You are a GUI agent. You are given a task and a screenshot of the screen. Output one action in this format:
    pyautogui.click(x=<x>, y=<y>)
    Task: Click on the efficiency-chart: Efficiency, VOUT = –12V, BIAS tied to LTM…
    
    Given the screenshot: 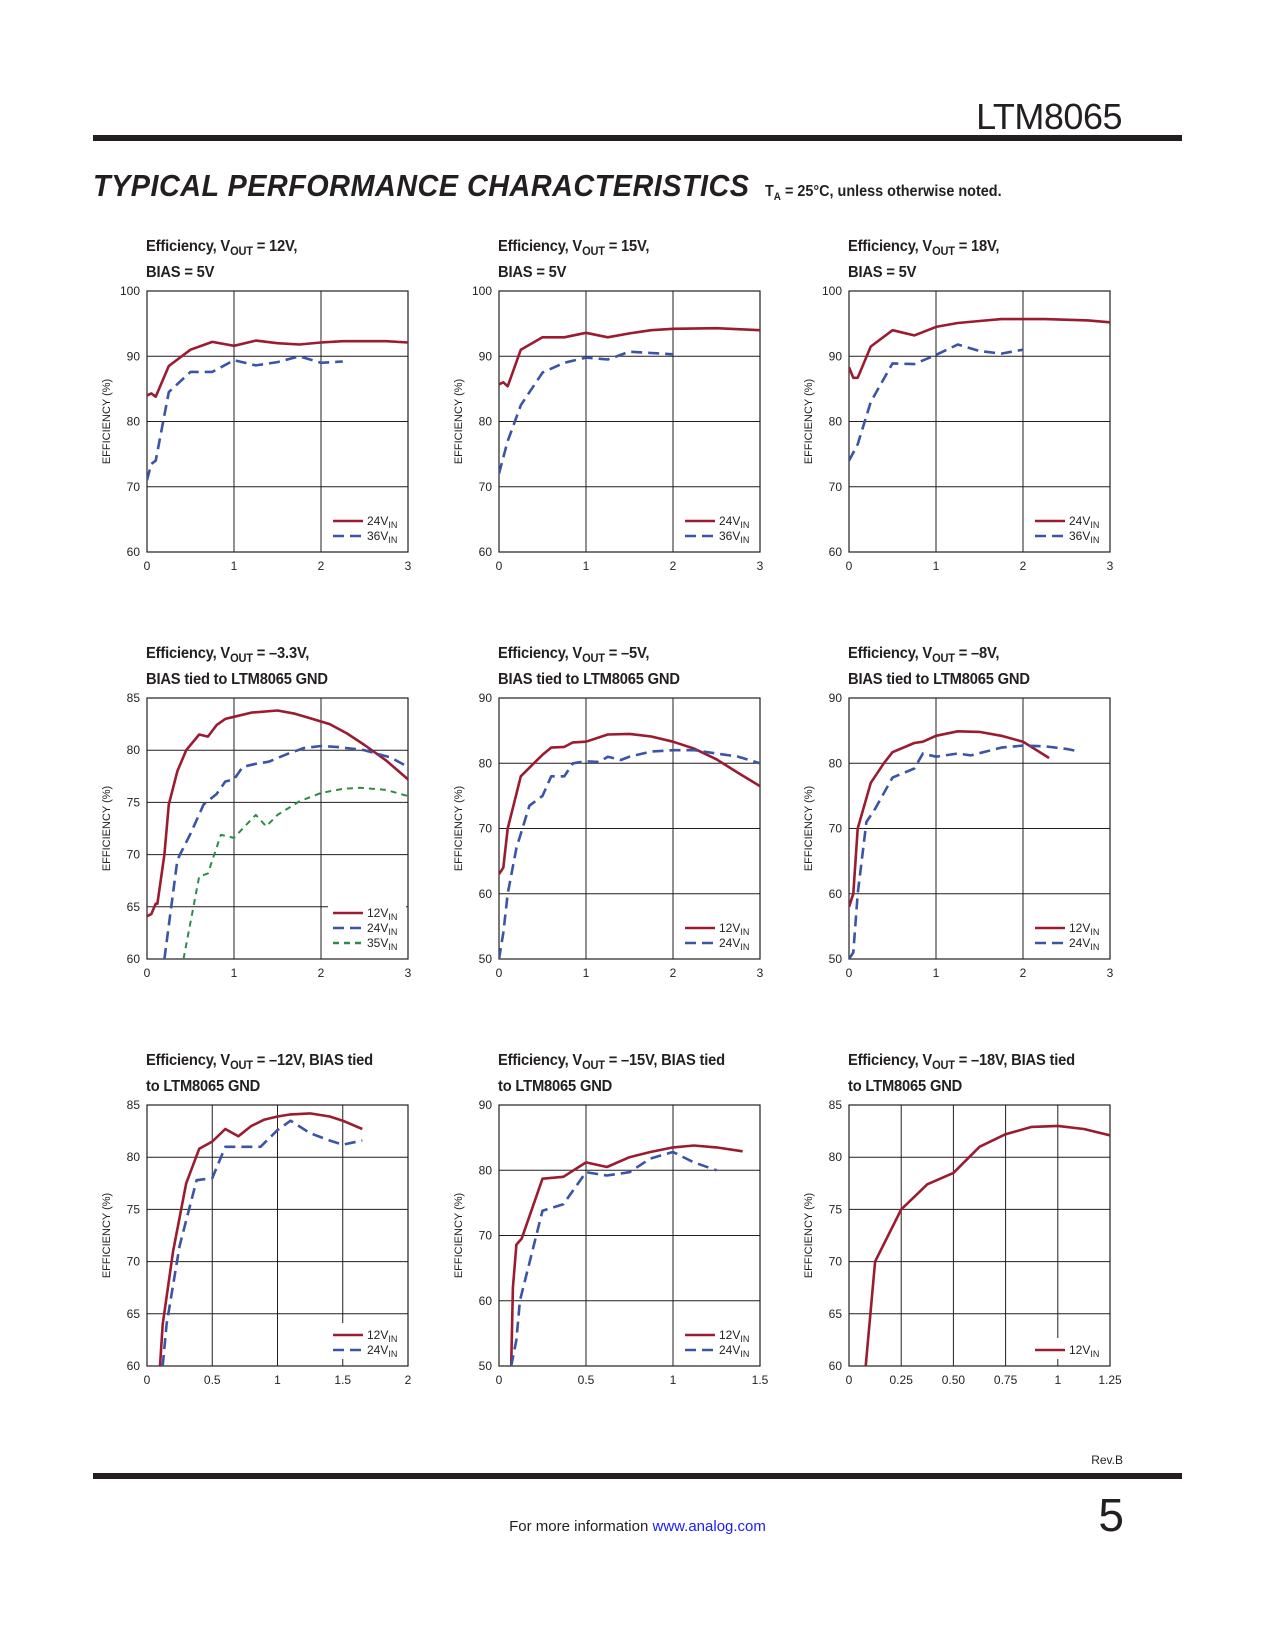 What is the action you would take?
    pyautogui.click(x=257, y=1217)
    